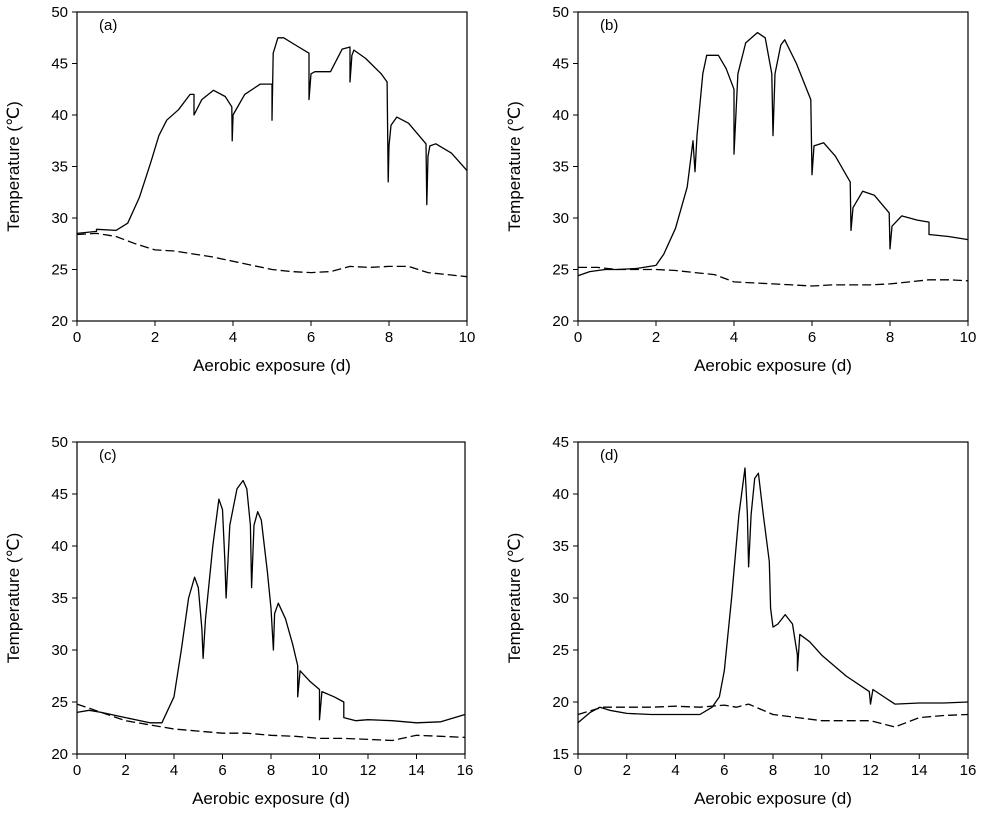  I want to click on panel-label: (d), so click(609, 455).